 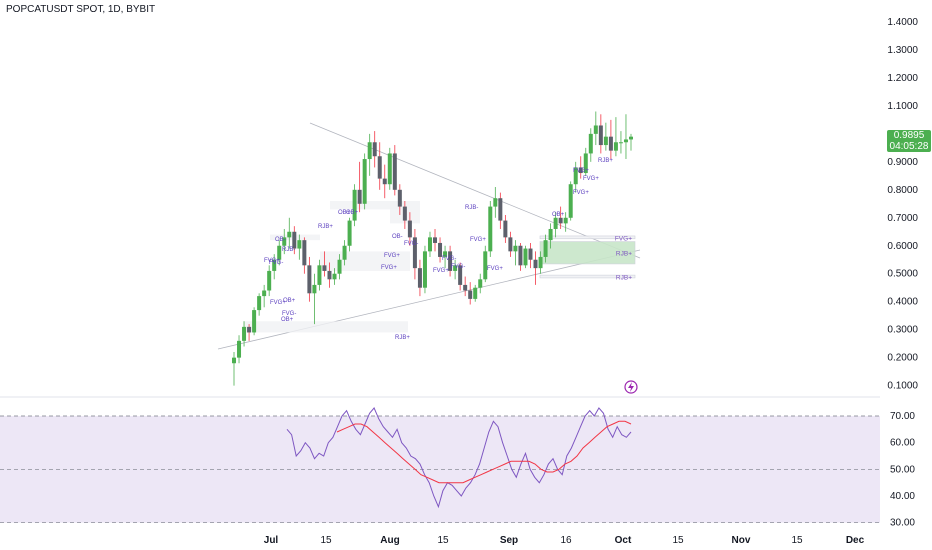 What do you see at coordinates (902, 330) in the screenshot?
I see `price-axis-label: 0.3000` at bounding box center [902, 330].